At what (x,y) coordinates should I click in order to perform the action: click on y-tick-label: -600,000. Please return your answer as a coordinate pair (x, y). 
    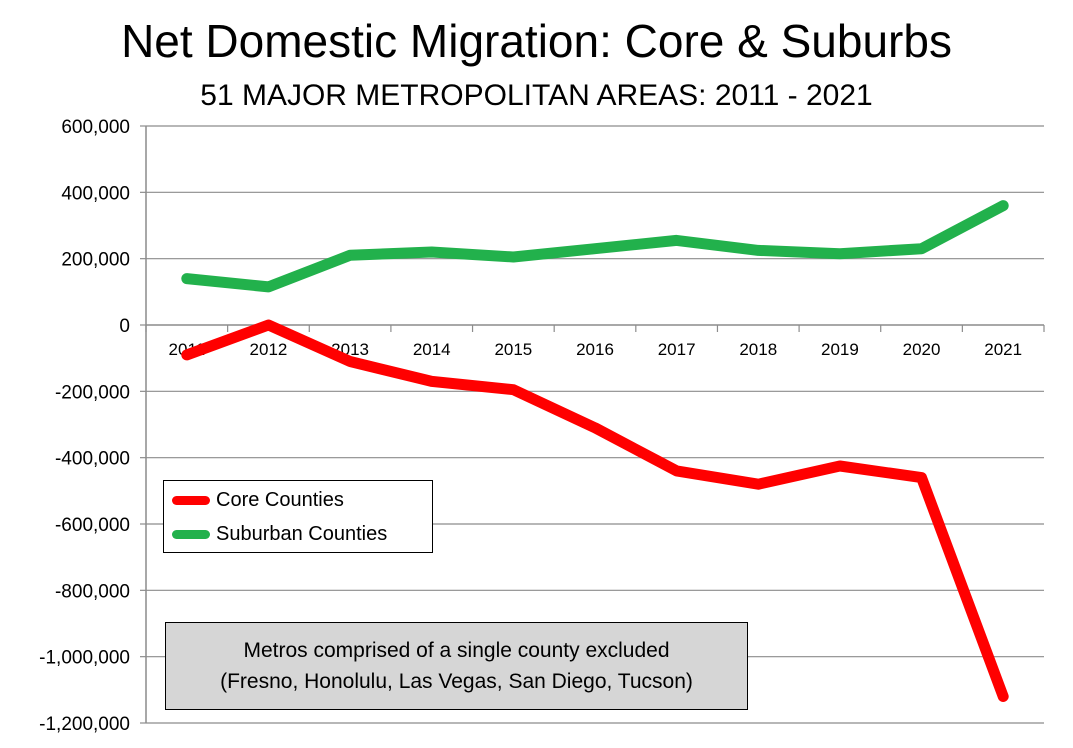
    Looking at the image, I should click on (92, 525).